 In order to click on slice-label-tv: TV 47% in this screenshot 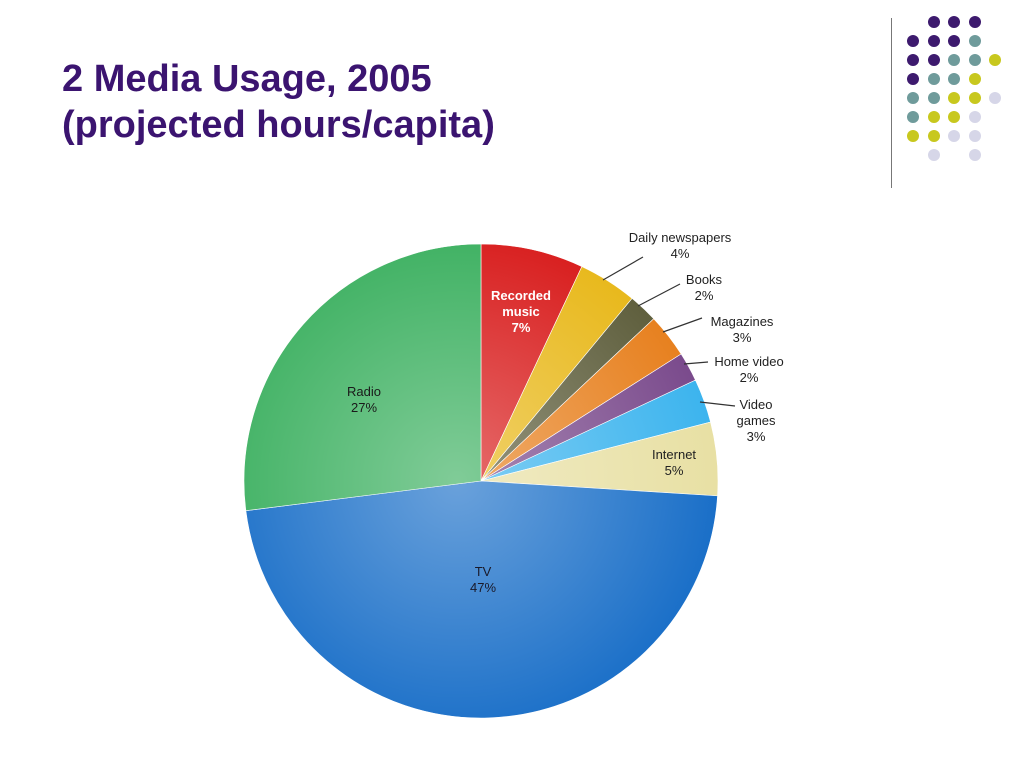, I will do `click(483, 579)`.